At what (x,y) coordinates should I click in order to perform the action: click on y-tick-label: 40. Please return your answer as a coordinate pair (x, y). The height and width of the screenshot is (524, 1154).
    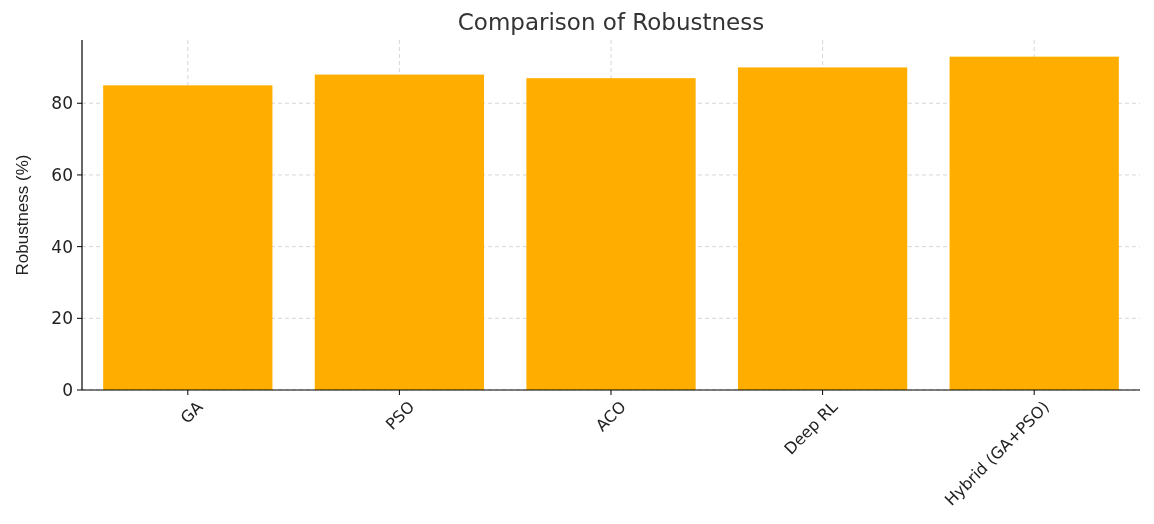
    Looking at the image, I should click on (62, 246).